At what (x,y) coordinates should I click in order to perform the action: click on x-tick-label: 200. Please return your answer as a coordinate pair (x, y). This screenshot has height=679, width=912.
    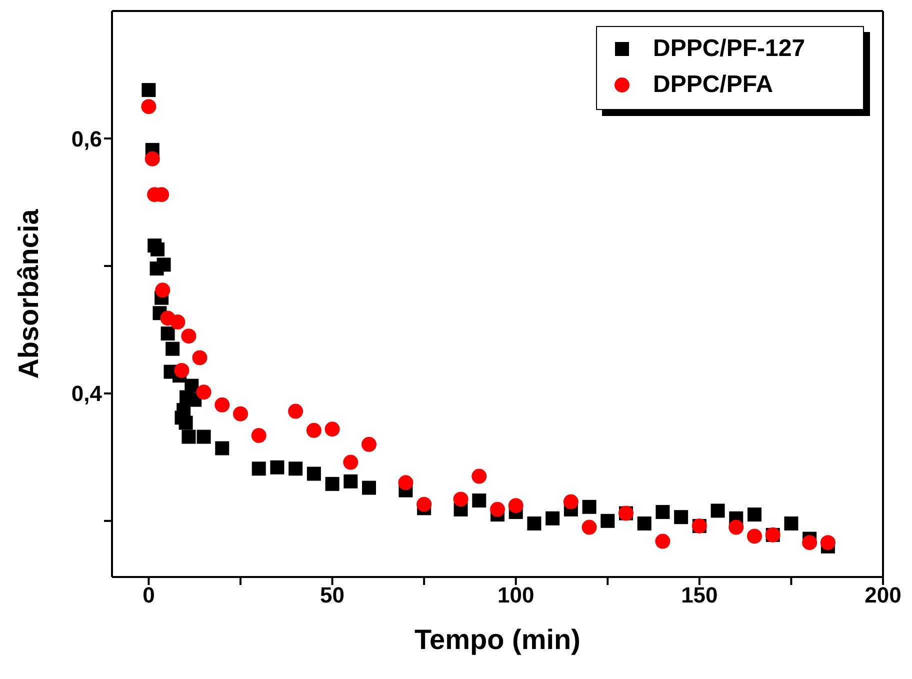
    Looking at the image, I should click on (883, 595).